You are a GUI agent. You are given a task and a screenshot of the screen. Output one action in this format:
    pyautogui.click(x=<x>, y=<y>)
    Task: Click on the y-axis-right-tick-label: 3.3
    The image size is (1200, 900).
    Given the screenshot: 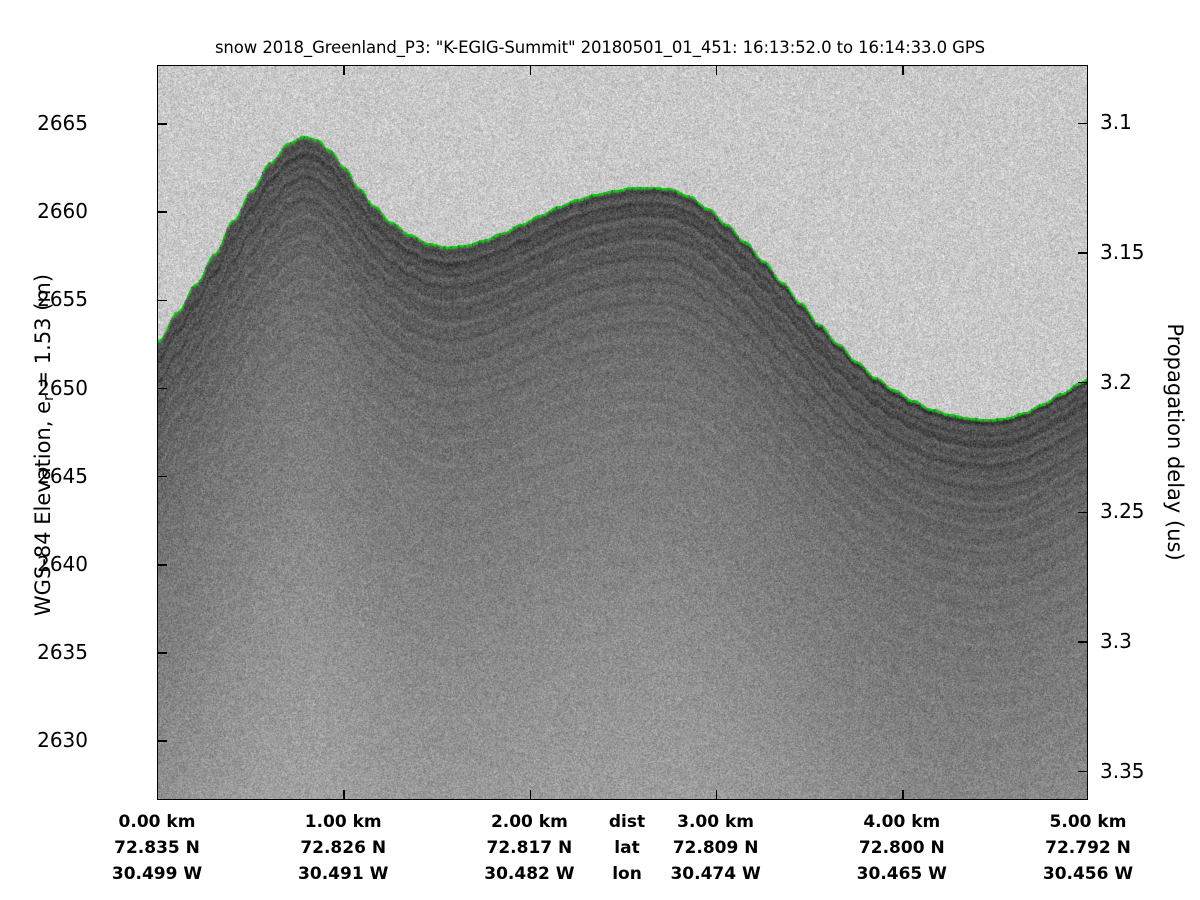 What is the action you would take?
    pyautogui.click(x=1116, y=641)
    